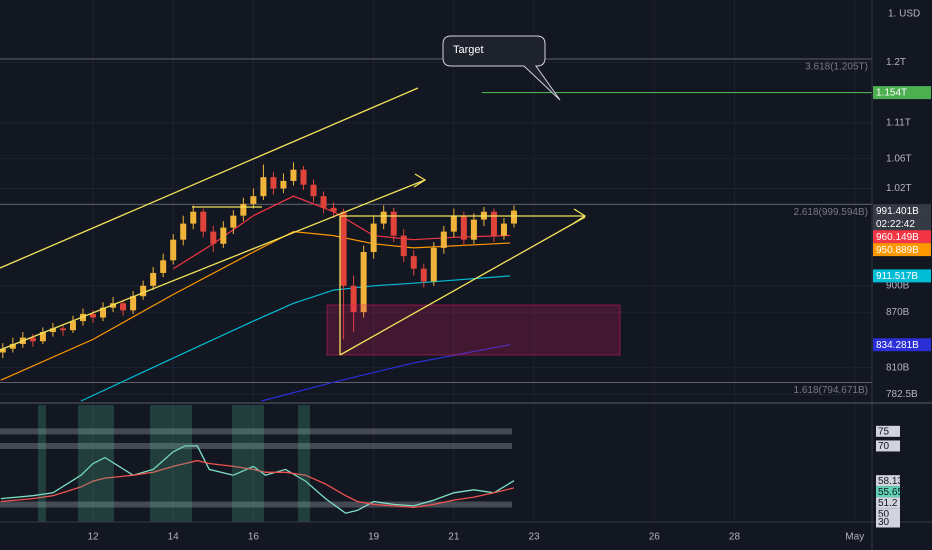 The height and width of the screenshot is (550, 932). I want to click on fib-label: 1.618(794.671B), so click(830, 390).